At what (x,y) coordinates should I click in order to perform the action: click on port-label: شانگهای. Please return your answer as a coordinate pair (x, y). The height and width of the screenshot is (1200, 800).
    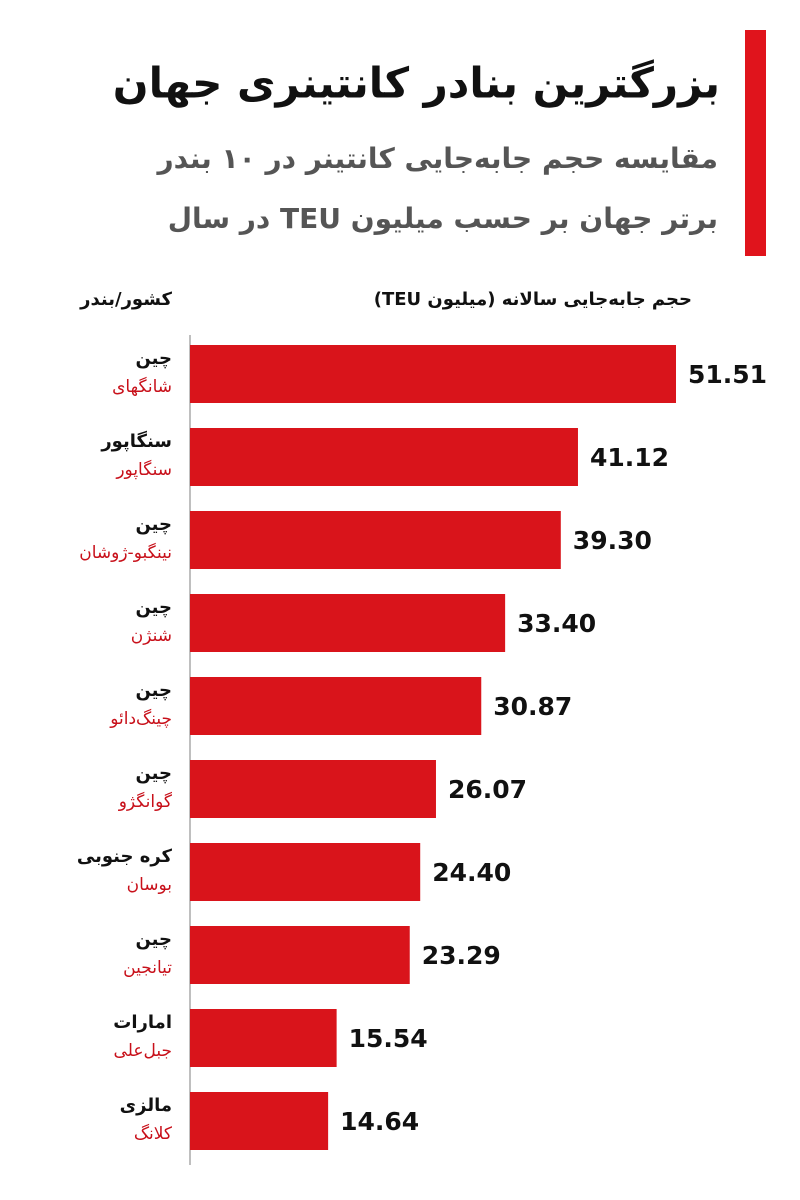
    Looking at the image, I should click on (142, 386).